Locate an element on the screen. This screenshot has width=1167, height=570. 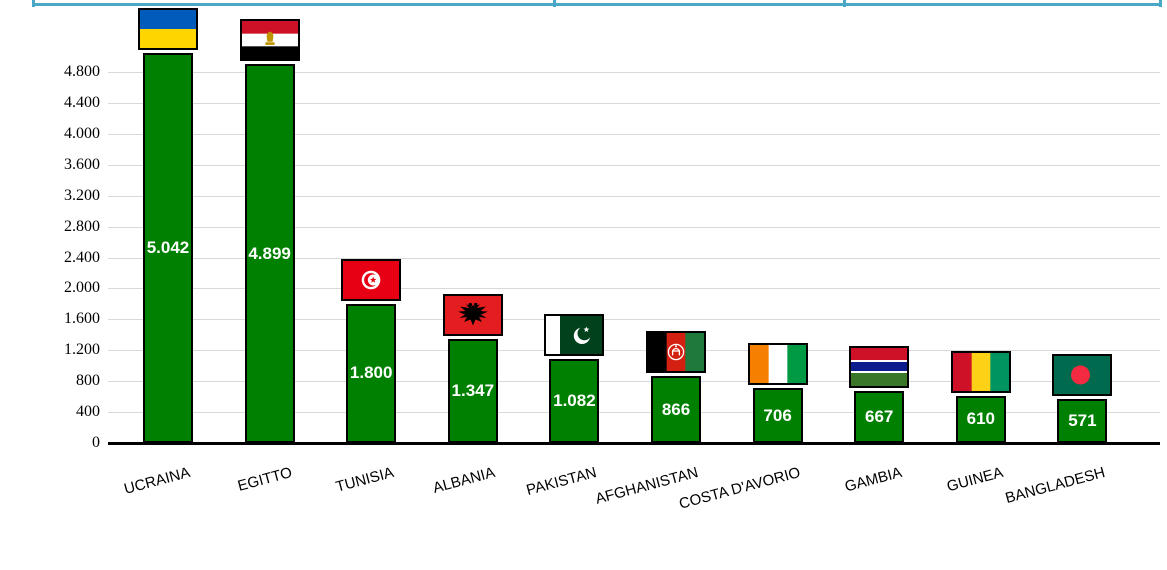
y-axis-tick-label: 4.800 is located at coordinates (82, 71).